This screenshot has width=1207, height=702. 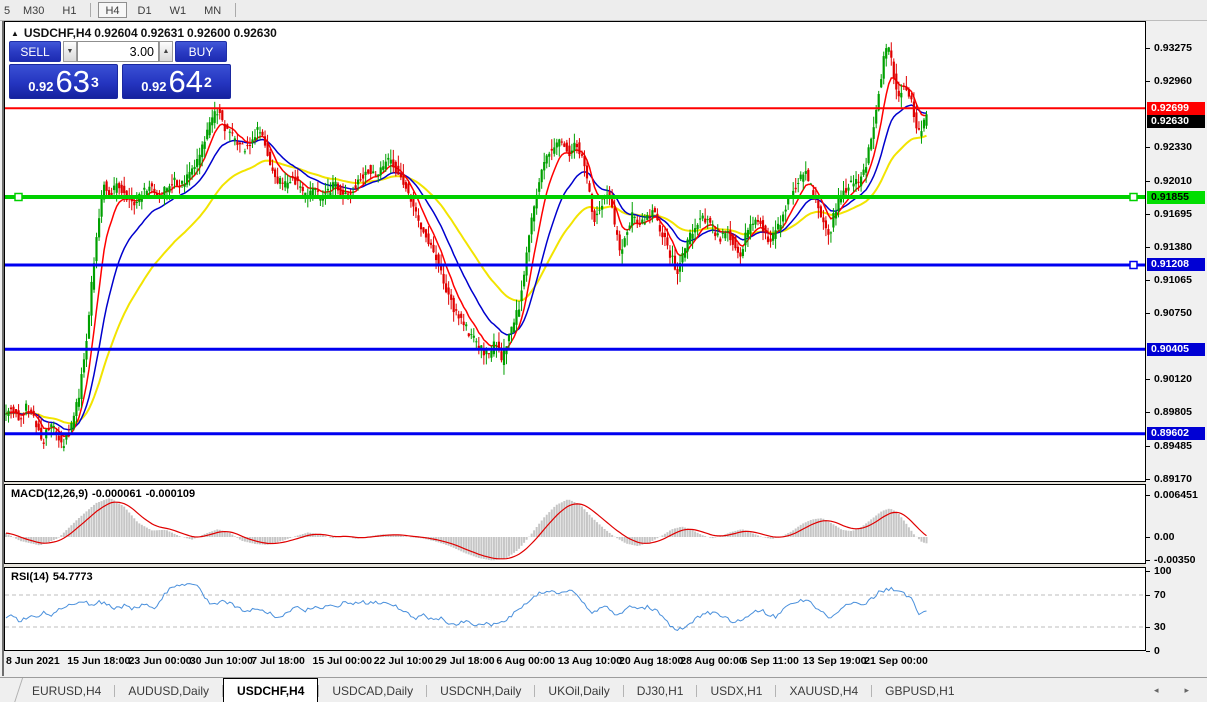 I want to click on buy-price-button: 0.92 64 2, so click(x=176, y=81).